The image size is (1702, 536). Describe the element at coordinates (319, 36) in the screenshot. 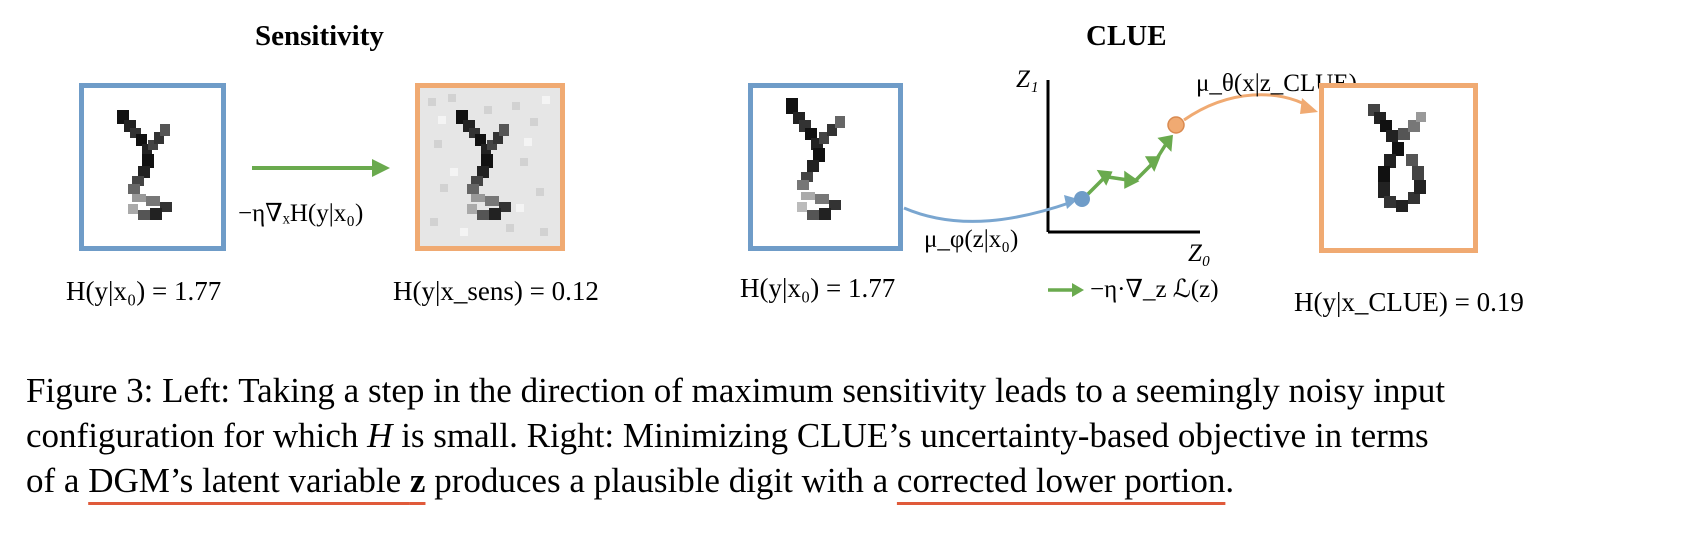

I see `sensitivity-title: Sensitivity` at that location.